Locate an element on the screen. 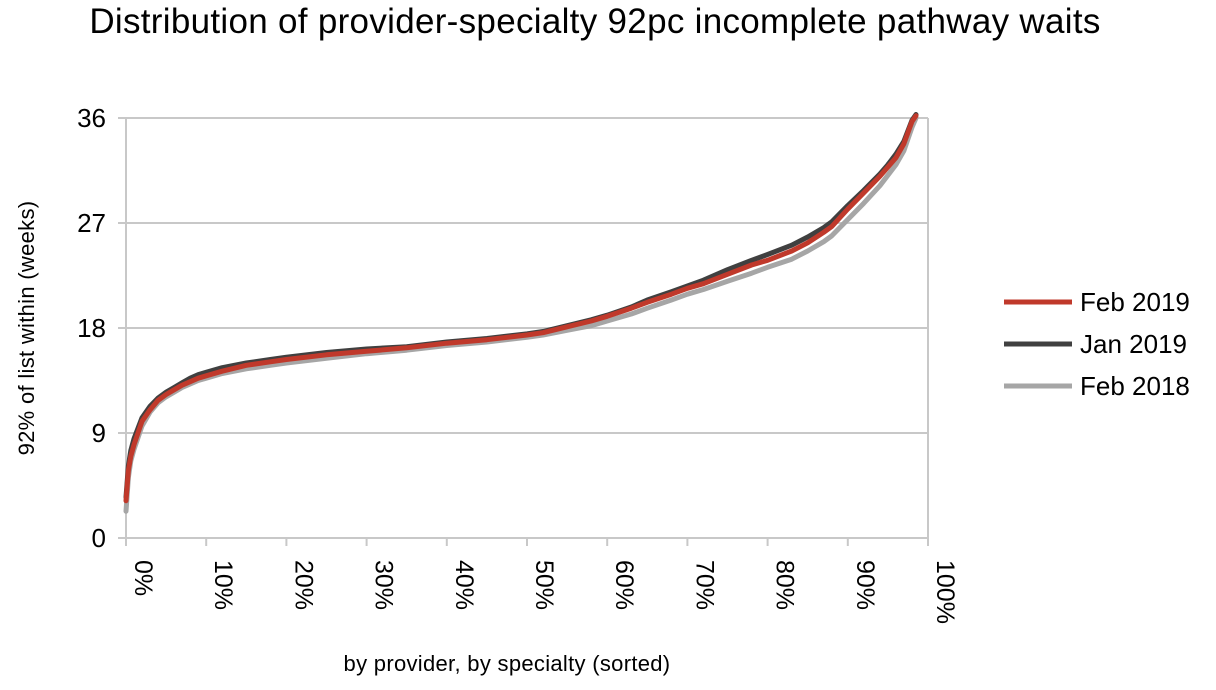  y-tick-label: 18 is located at coordinates (91, 328).